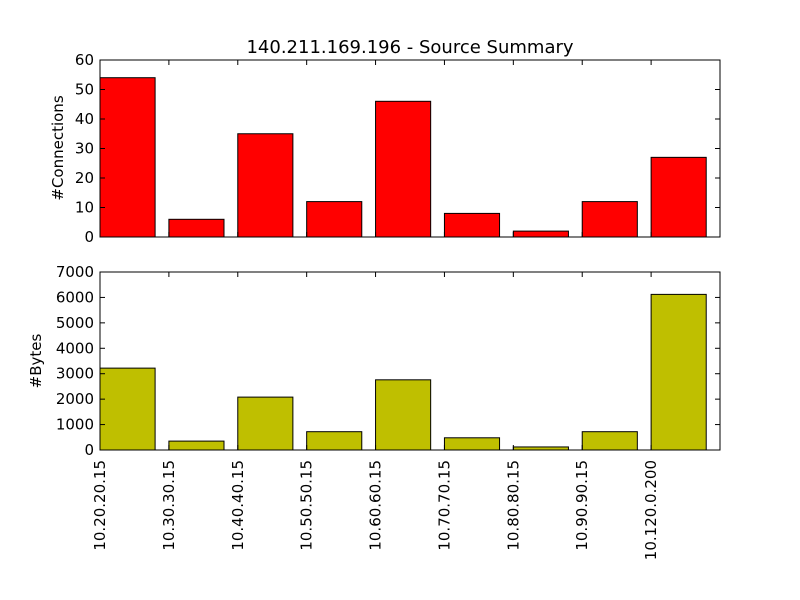 The width and height of the screenshot is (800, 600). What do you see at coordinates (307, 505) in the screenshot?
I see `x-tick-label-10.50.50.15: 10.50.50.15` at bounding box center [307, 505].